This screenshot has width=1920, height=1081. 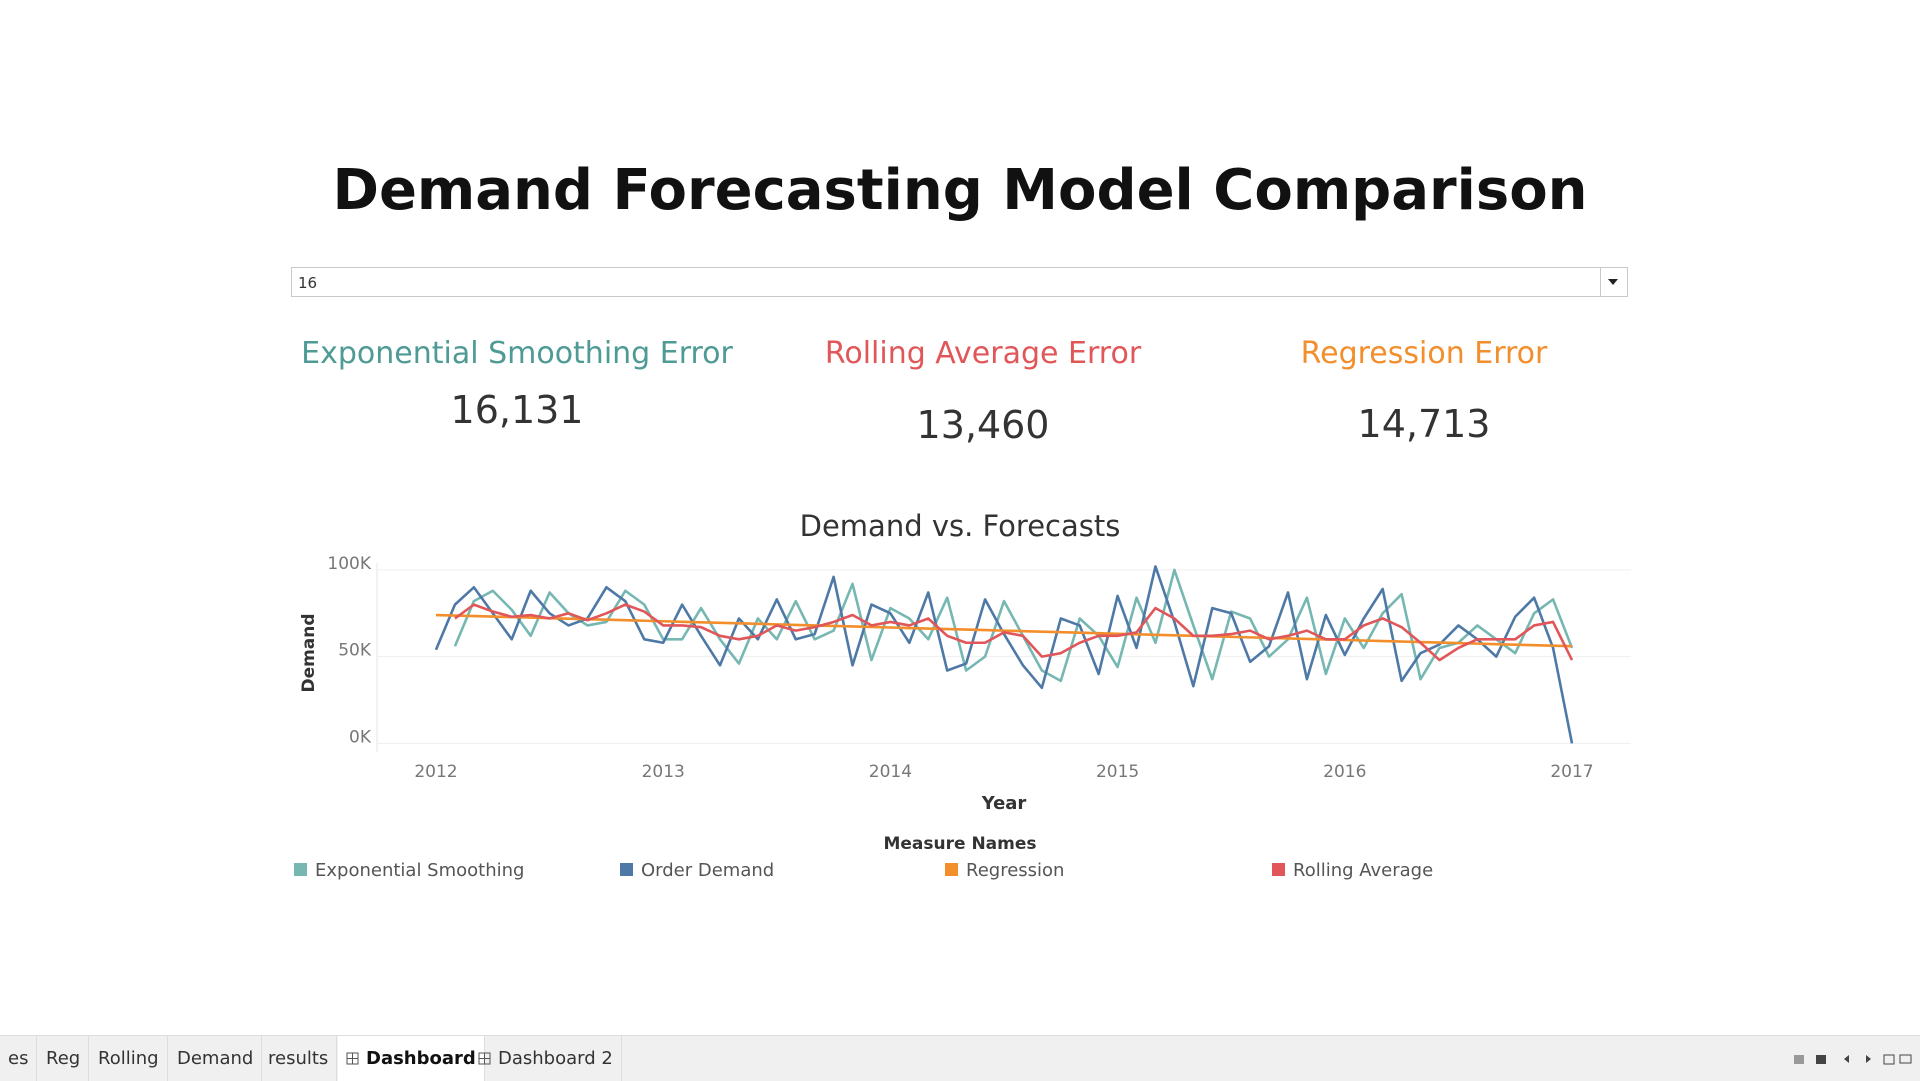 What do you see at coordinates (960, 526) in the screenshot?
I see `chart-title: Demand vs. Forecasts` at bounding box center [960, 526].